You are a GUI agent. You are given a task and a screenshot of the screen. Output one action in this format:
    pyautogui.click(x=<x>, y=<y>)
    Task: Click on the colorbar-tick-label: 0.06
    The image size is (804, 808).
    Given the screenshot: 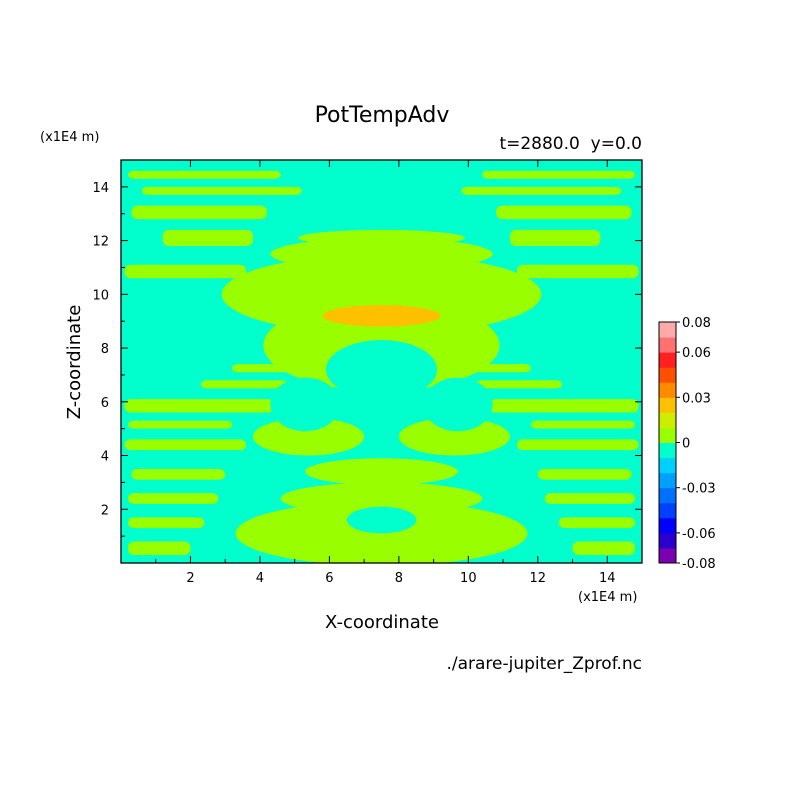 What is the action you would take?
    pyautogui.click(x=696, y=353)
    